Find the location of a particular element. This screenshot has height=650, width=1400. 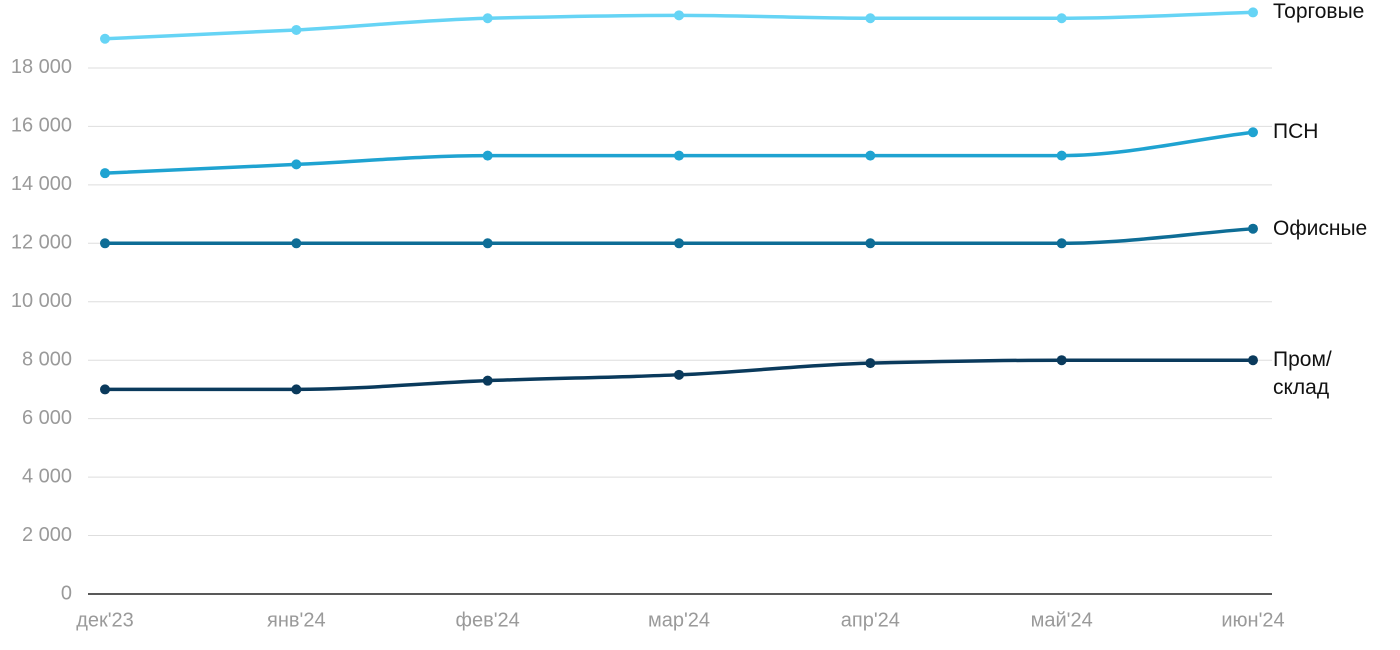

legend-label: Офисные is located at coordinates (1320, 228).